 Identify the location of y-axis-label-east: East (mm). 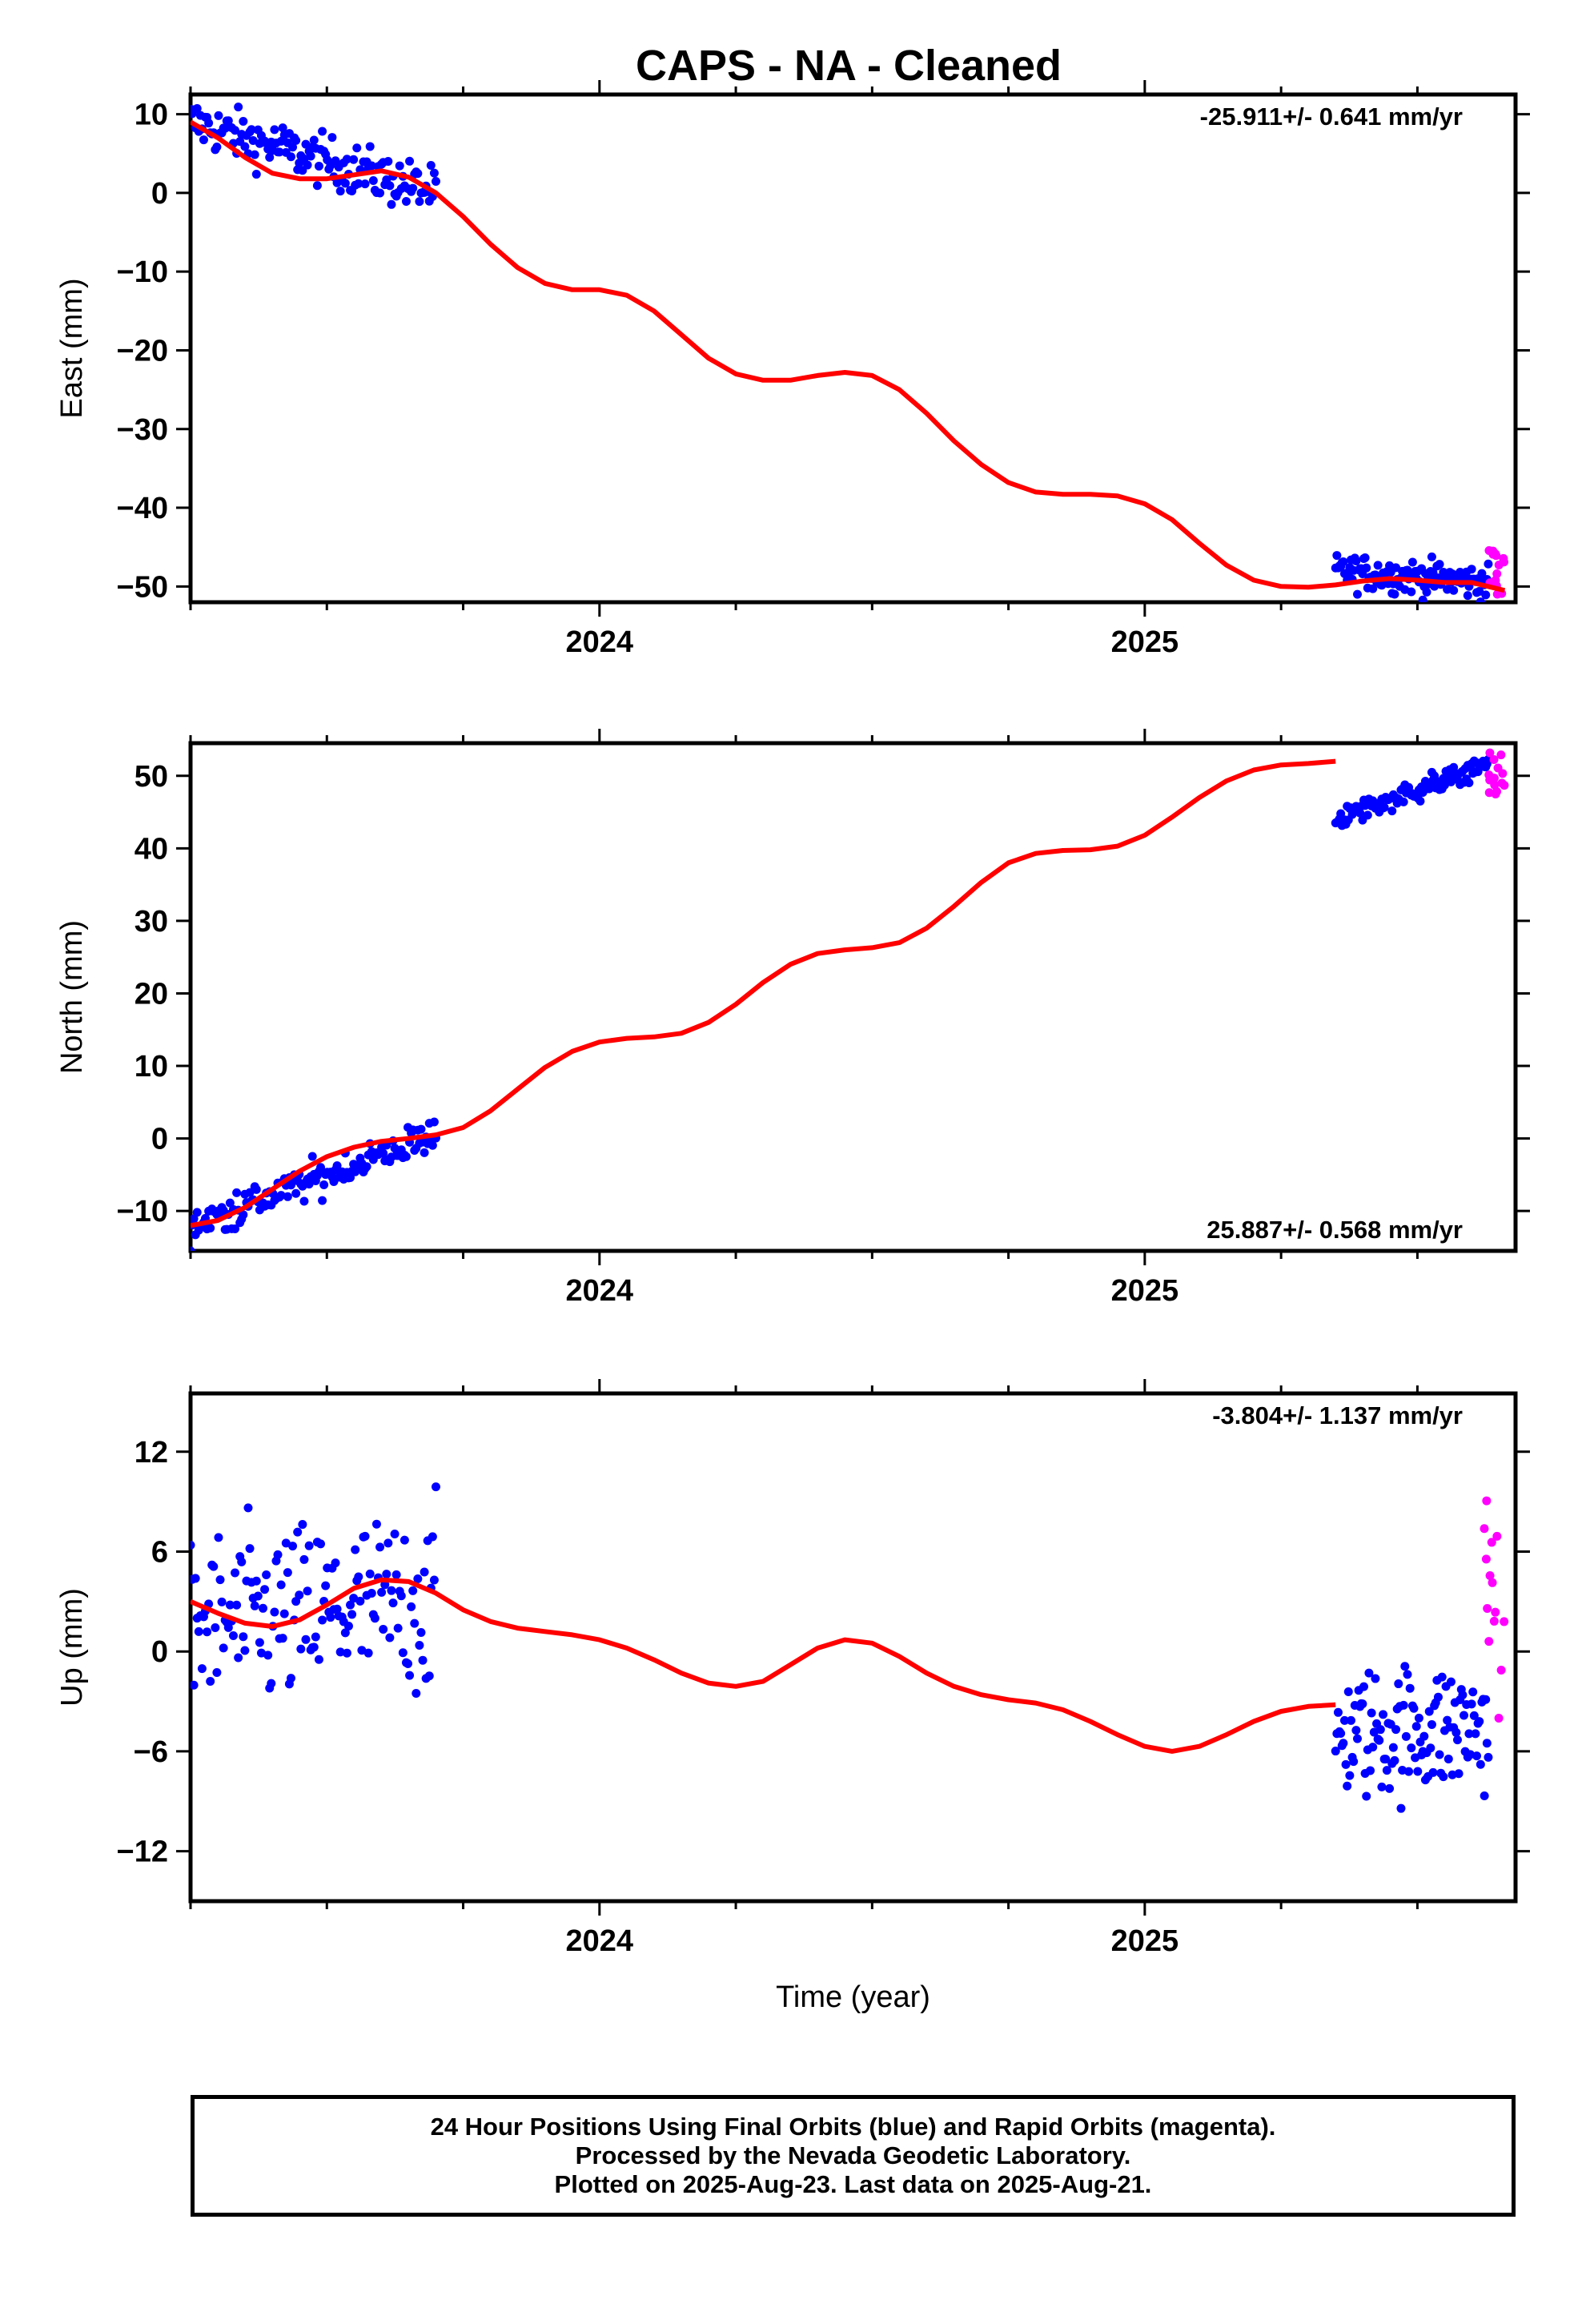
(72, 348).